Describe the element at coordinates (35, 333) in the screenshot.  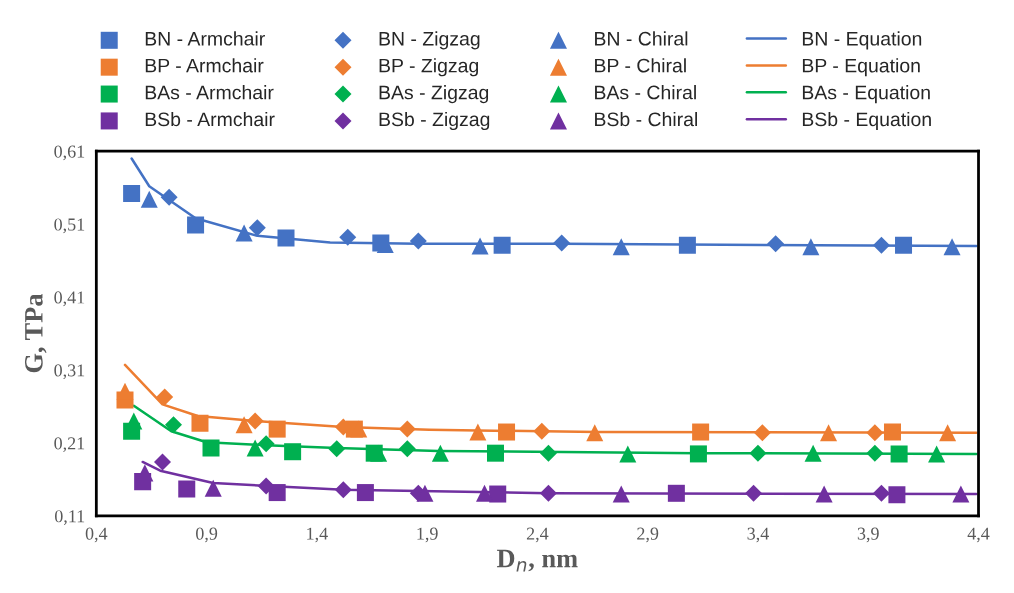
I see `y-axis-title: G, TPa` at that location.